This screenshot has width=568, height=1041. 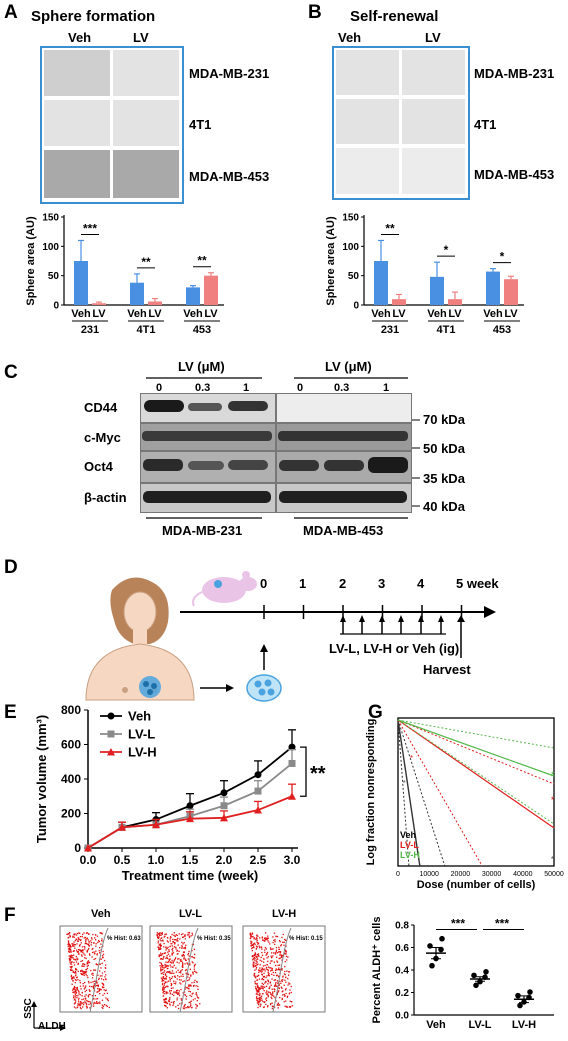 I want to click on flow-axis-ssc: SSC, so click(x=28, y=1008).